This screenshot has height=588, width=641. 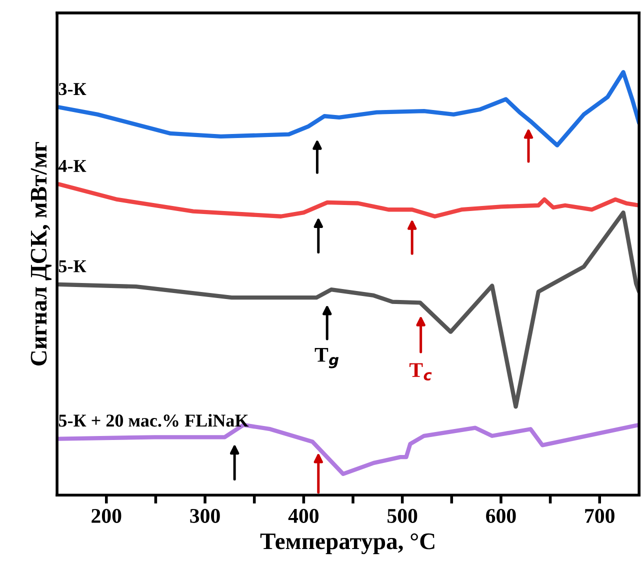 I want to click on series-label: 5-К + 20 мас.% FLiNaK, so click(x=153, y=420).